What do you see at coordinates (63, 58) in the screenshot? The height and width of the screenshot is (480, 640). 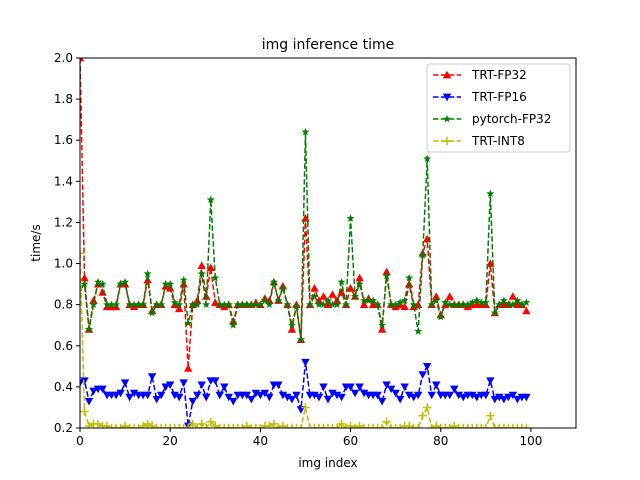 I see `y-tick-label: 2.0` at bounding box center [63, 58].